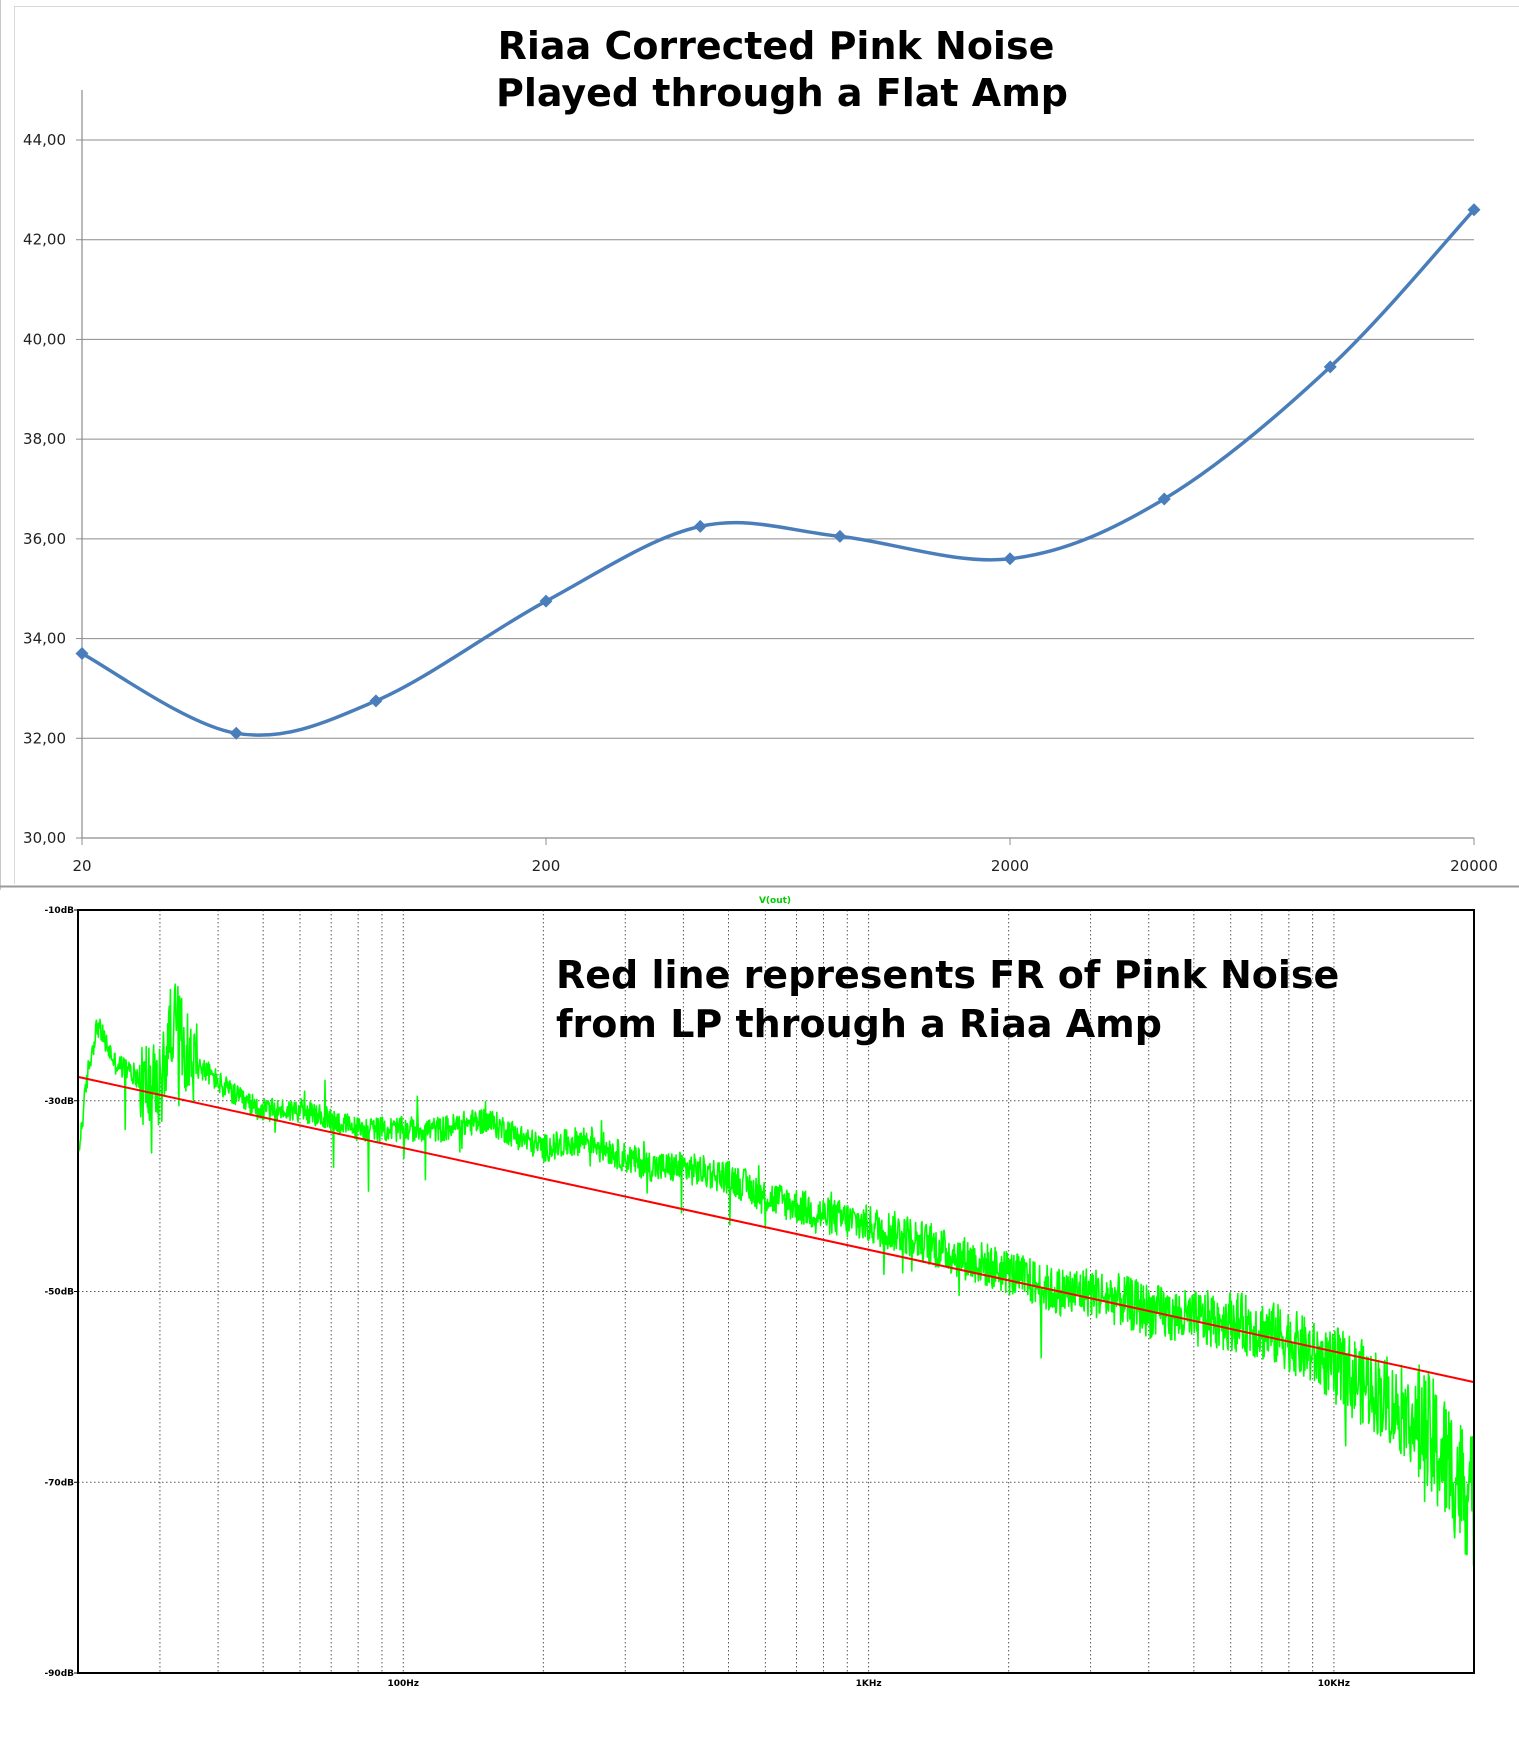 The width and height of the screenshot is (1519, 1761). I want to click on y-tick-label: 36,00, so click(44, 539).